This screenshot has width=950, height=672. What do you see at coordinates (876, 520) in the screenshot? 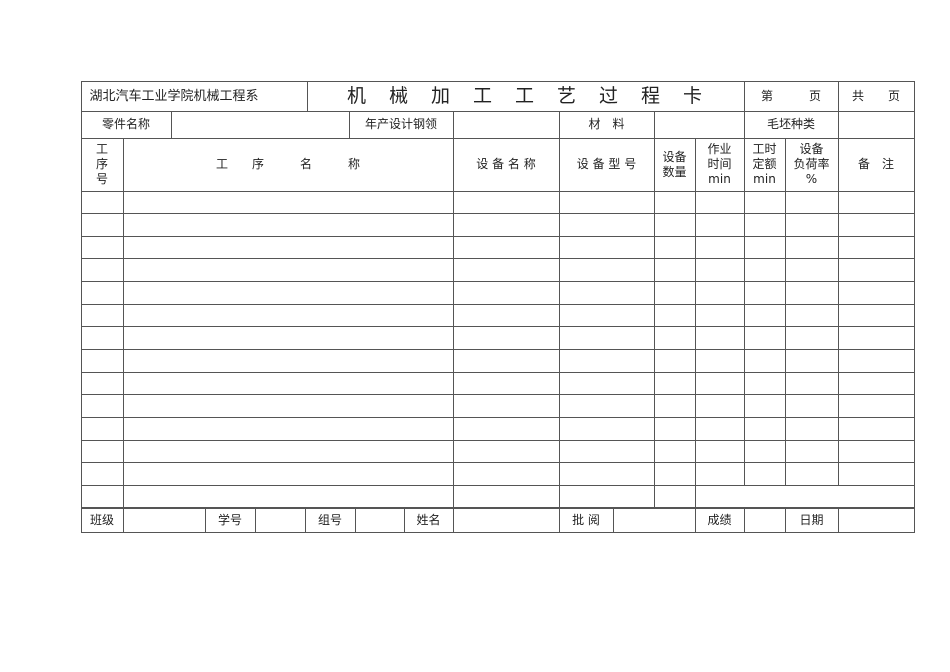
I see `date-input` at bounding box center [876, 520].